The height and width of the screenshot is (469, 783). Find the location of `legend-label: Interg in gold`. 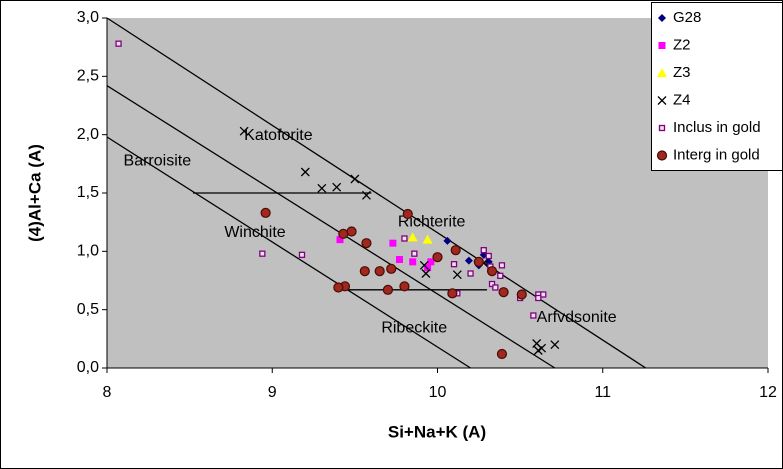

legend-label: Interg in gold is located at coordinates (716, 154).